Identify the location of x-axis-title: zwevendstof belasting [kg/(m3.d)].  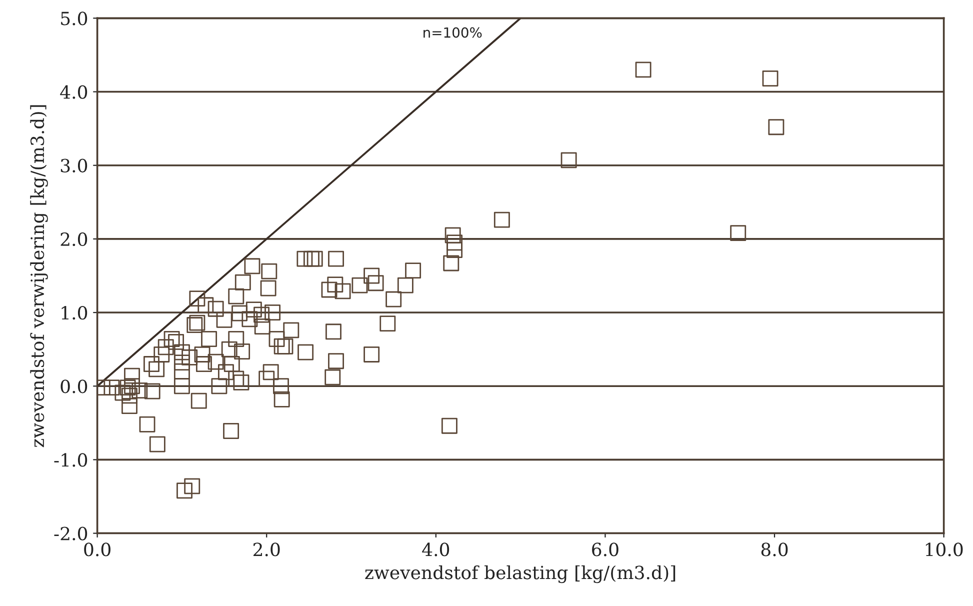
(520, 574).